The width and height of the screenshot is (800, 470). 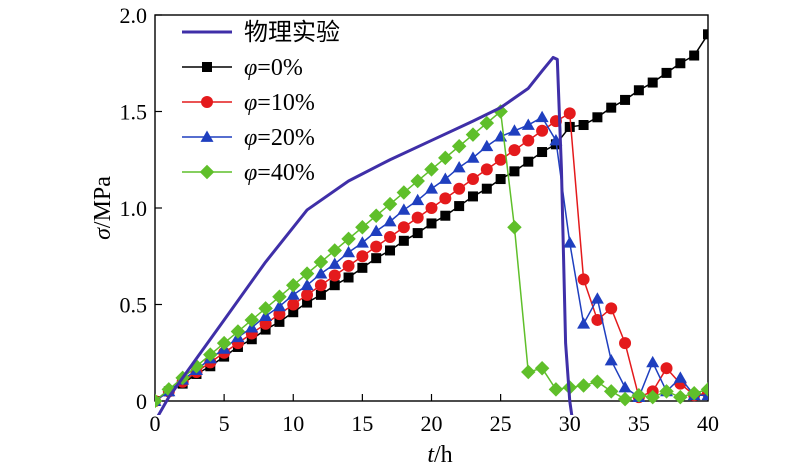 What do you see at coordinates (103, 202) in the screenshot?
I see `y-axis-title-unit: /MPa` at bounding box center [103, 202].